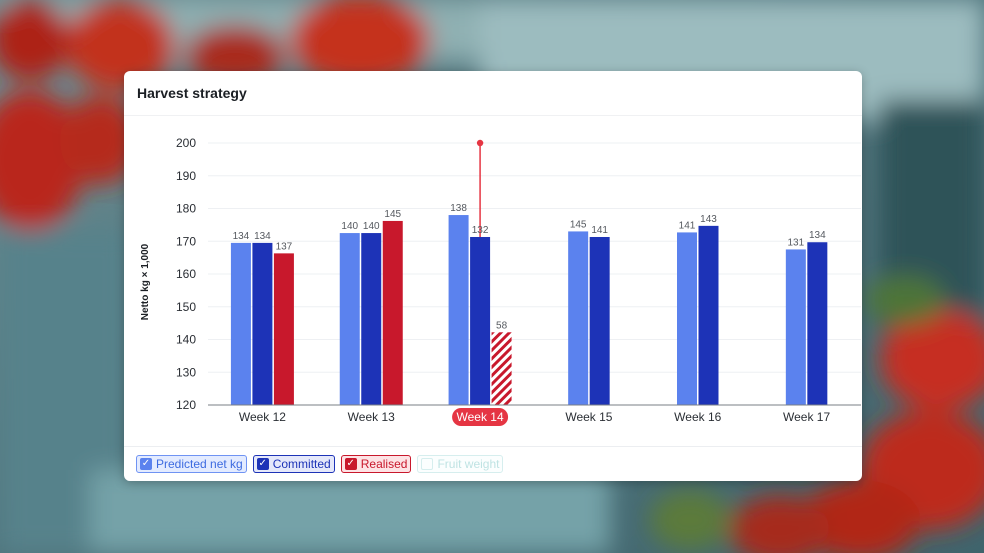 This screenshot has height=553, width=984. Describe the element at coordinates (502, 325) in the screenshot. I see `data-label: 58` at that location.